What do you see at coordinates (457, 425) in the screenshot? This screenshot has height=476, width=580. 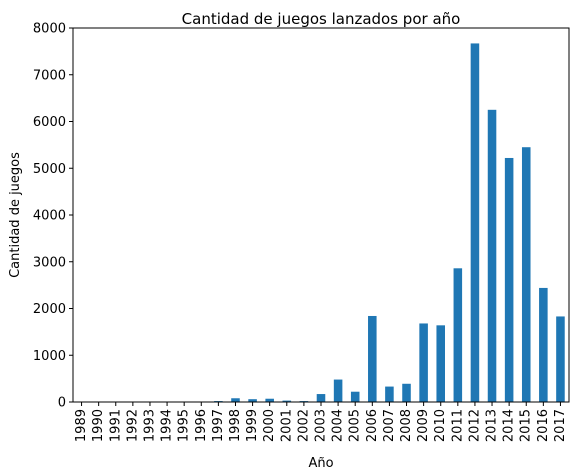 I see `x-tick-label: 2011` at bounding box center [457, 425].